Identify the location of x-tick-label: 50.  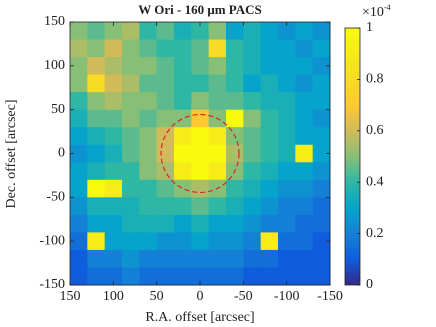
(157, 296).